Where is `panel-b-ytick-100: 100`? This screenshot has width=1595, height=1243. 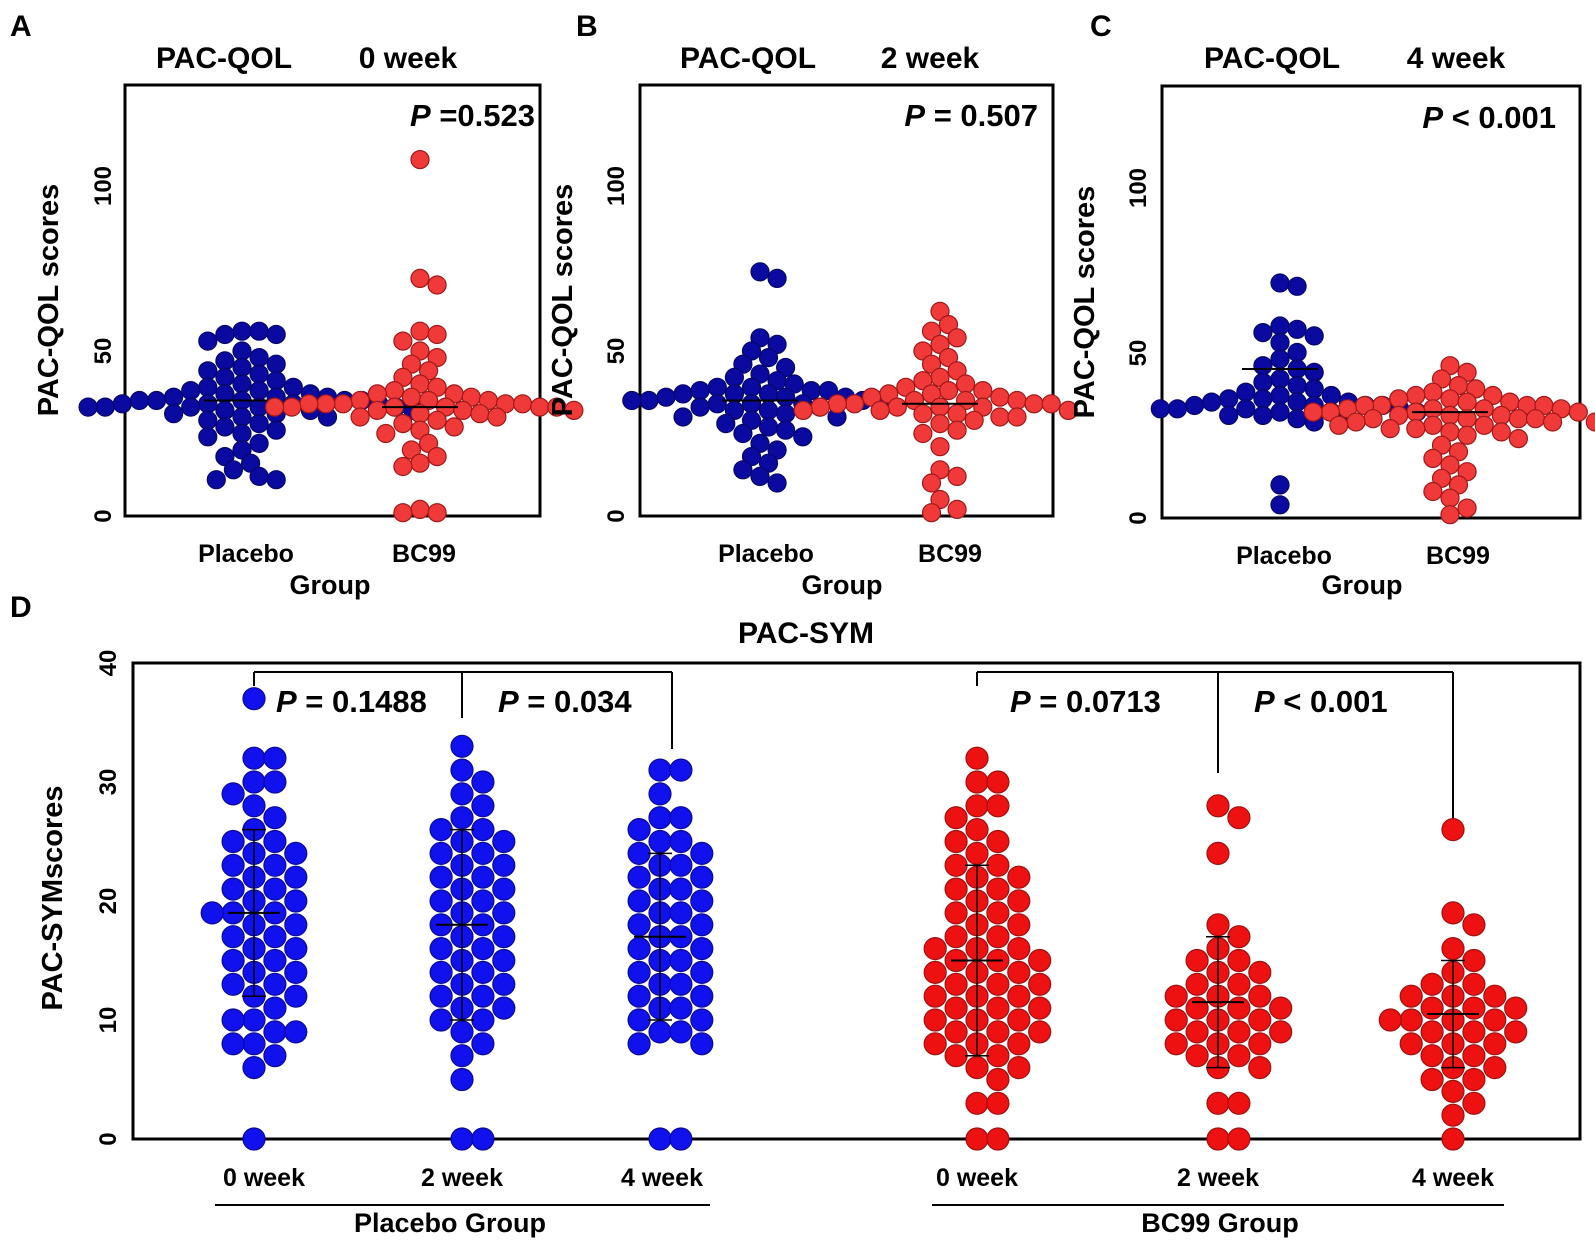 panel-b-ytick-100: 100 is located at coordinates (616, 186).